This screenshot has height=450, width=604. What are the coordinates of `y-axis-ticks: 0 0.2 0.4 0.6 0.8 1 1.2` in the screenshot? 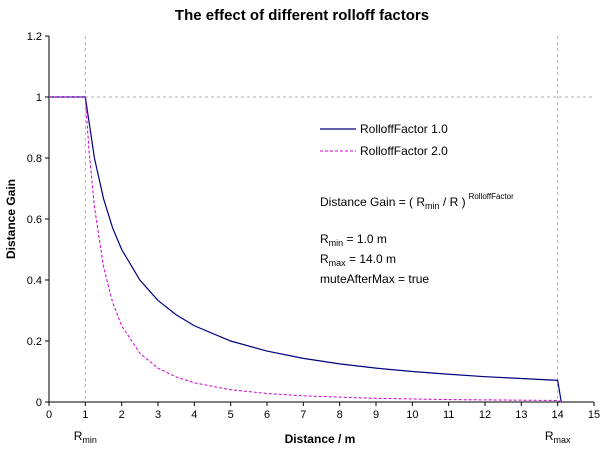 It's located at (38, 220).